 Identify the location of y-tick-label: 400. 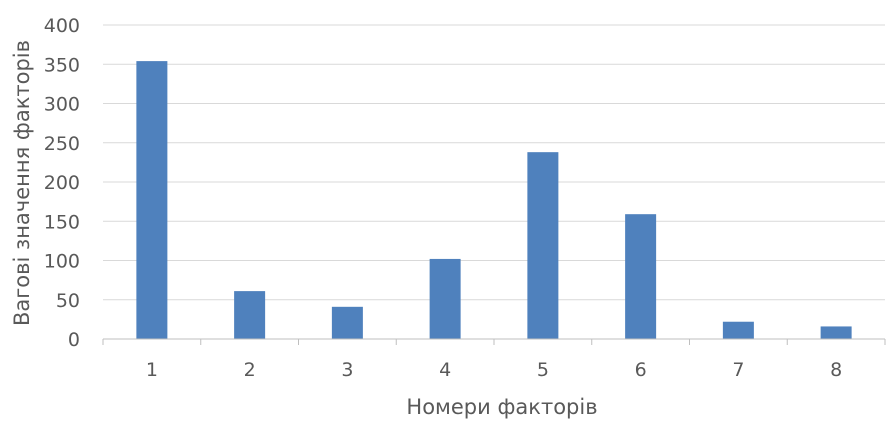
(62, 26).